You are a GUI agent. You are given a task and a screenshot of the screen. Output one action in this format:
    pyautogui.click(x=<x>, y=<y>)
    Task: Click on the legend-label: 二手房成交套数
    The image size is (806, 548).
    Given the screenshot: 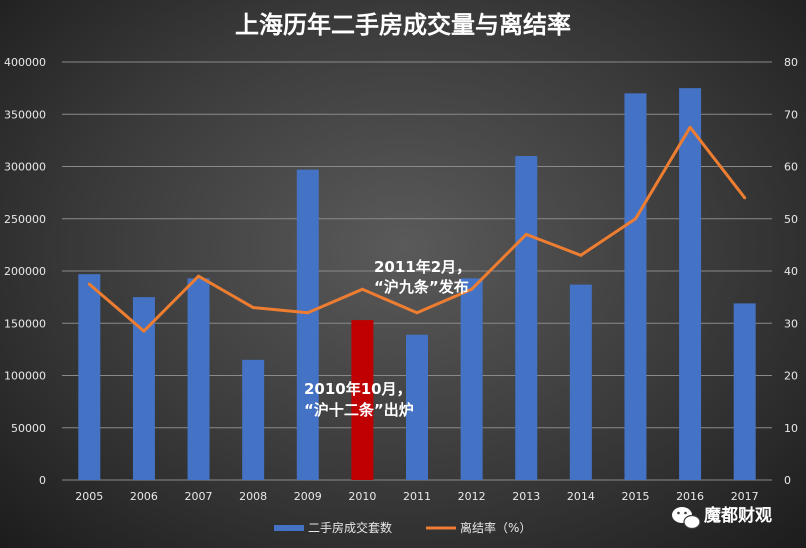 What is the action you would take?
    pyautogui.click(x=350, y=527)
    